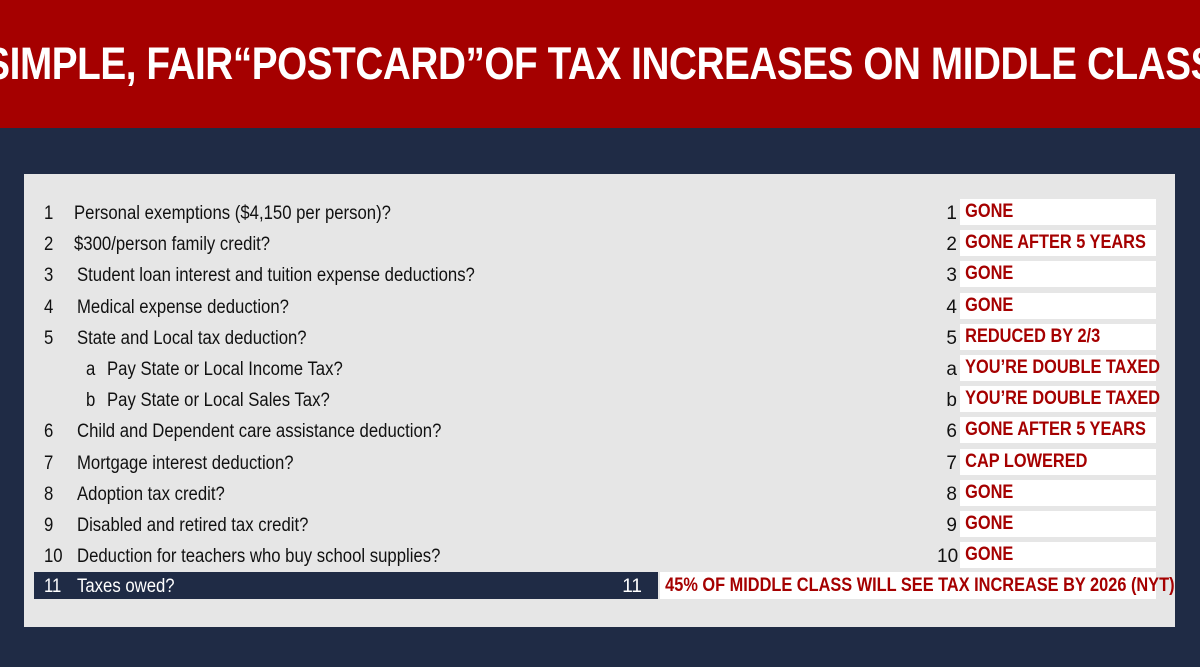 The height and width of the screenshot is (667, 1200). I want to click on row-question: Adoption tax credit?, so click(151, 494).